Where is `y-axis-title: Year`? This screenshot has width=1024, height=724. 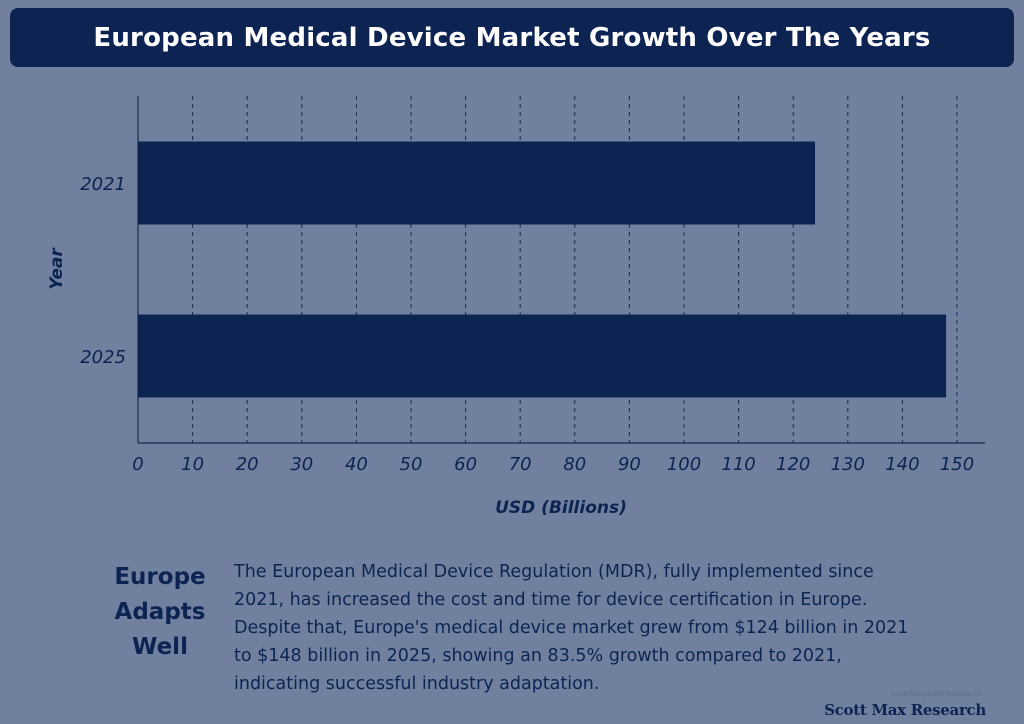
y-axis-title: Year is located at coordinates (57, 268).